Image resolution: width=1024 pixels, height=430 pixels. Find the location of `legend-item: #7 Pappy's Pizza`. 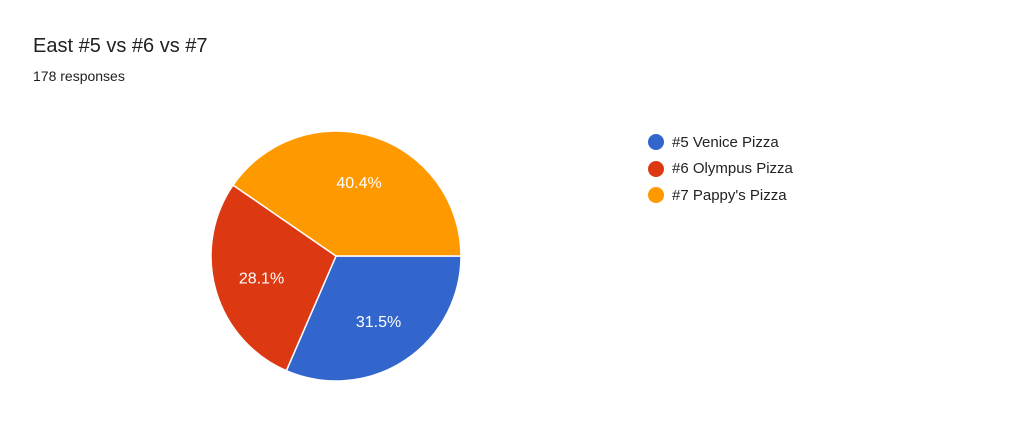

legend-item: #7 Pappy's Pizza is located at coordinates (720, 195).